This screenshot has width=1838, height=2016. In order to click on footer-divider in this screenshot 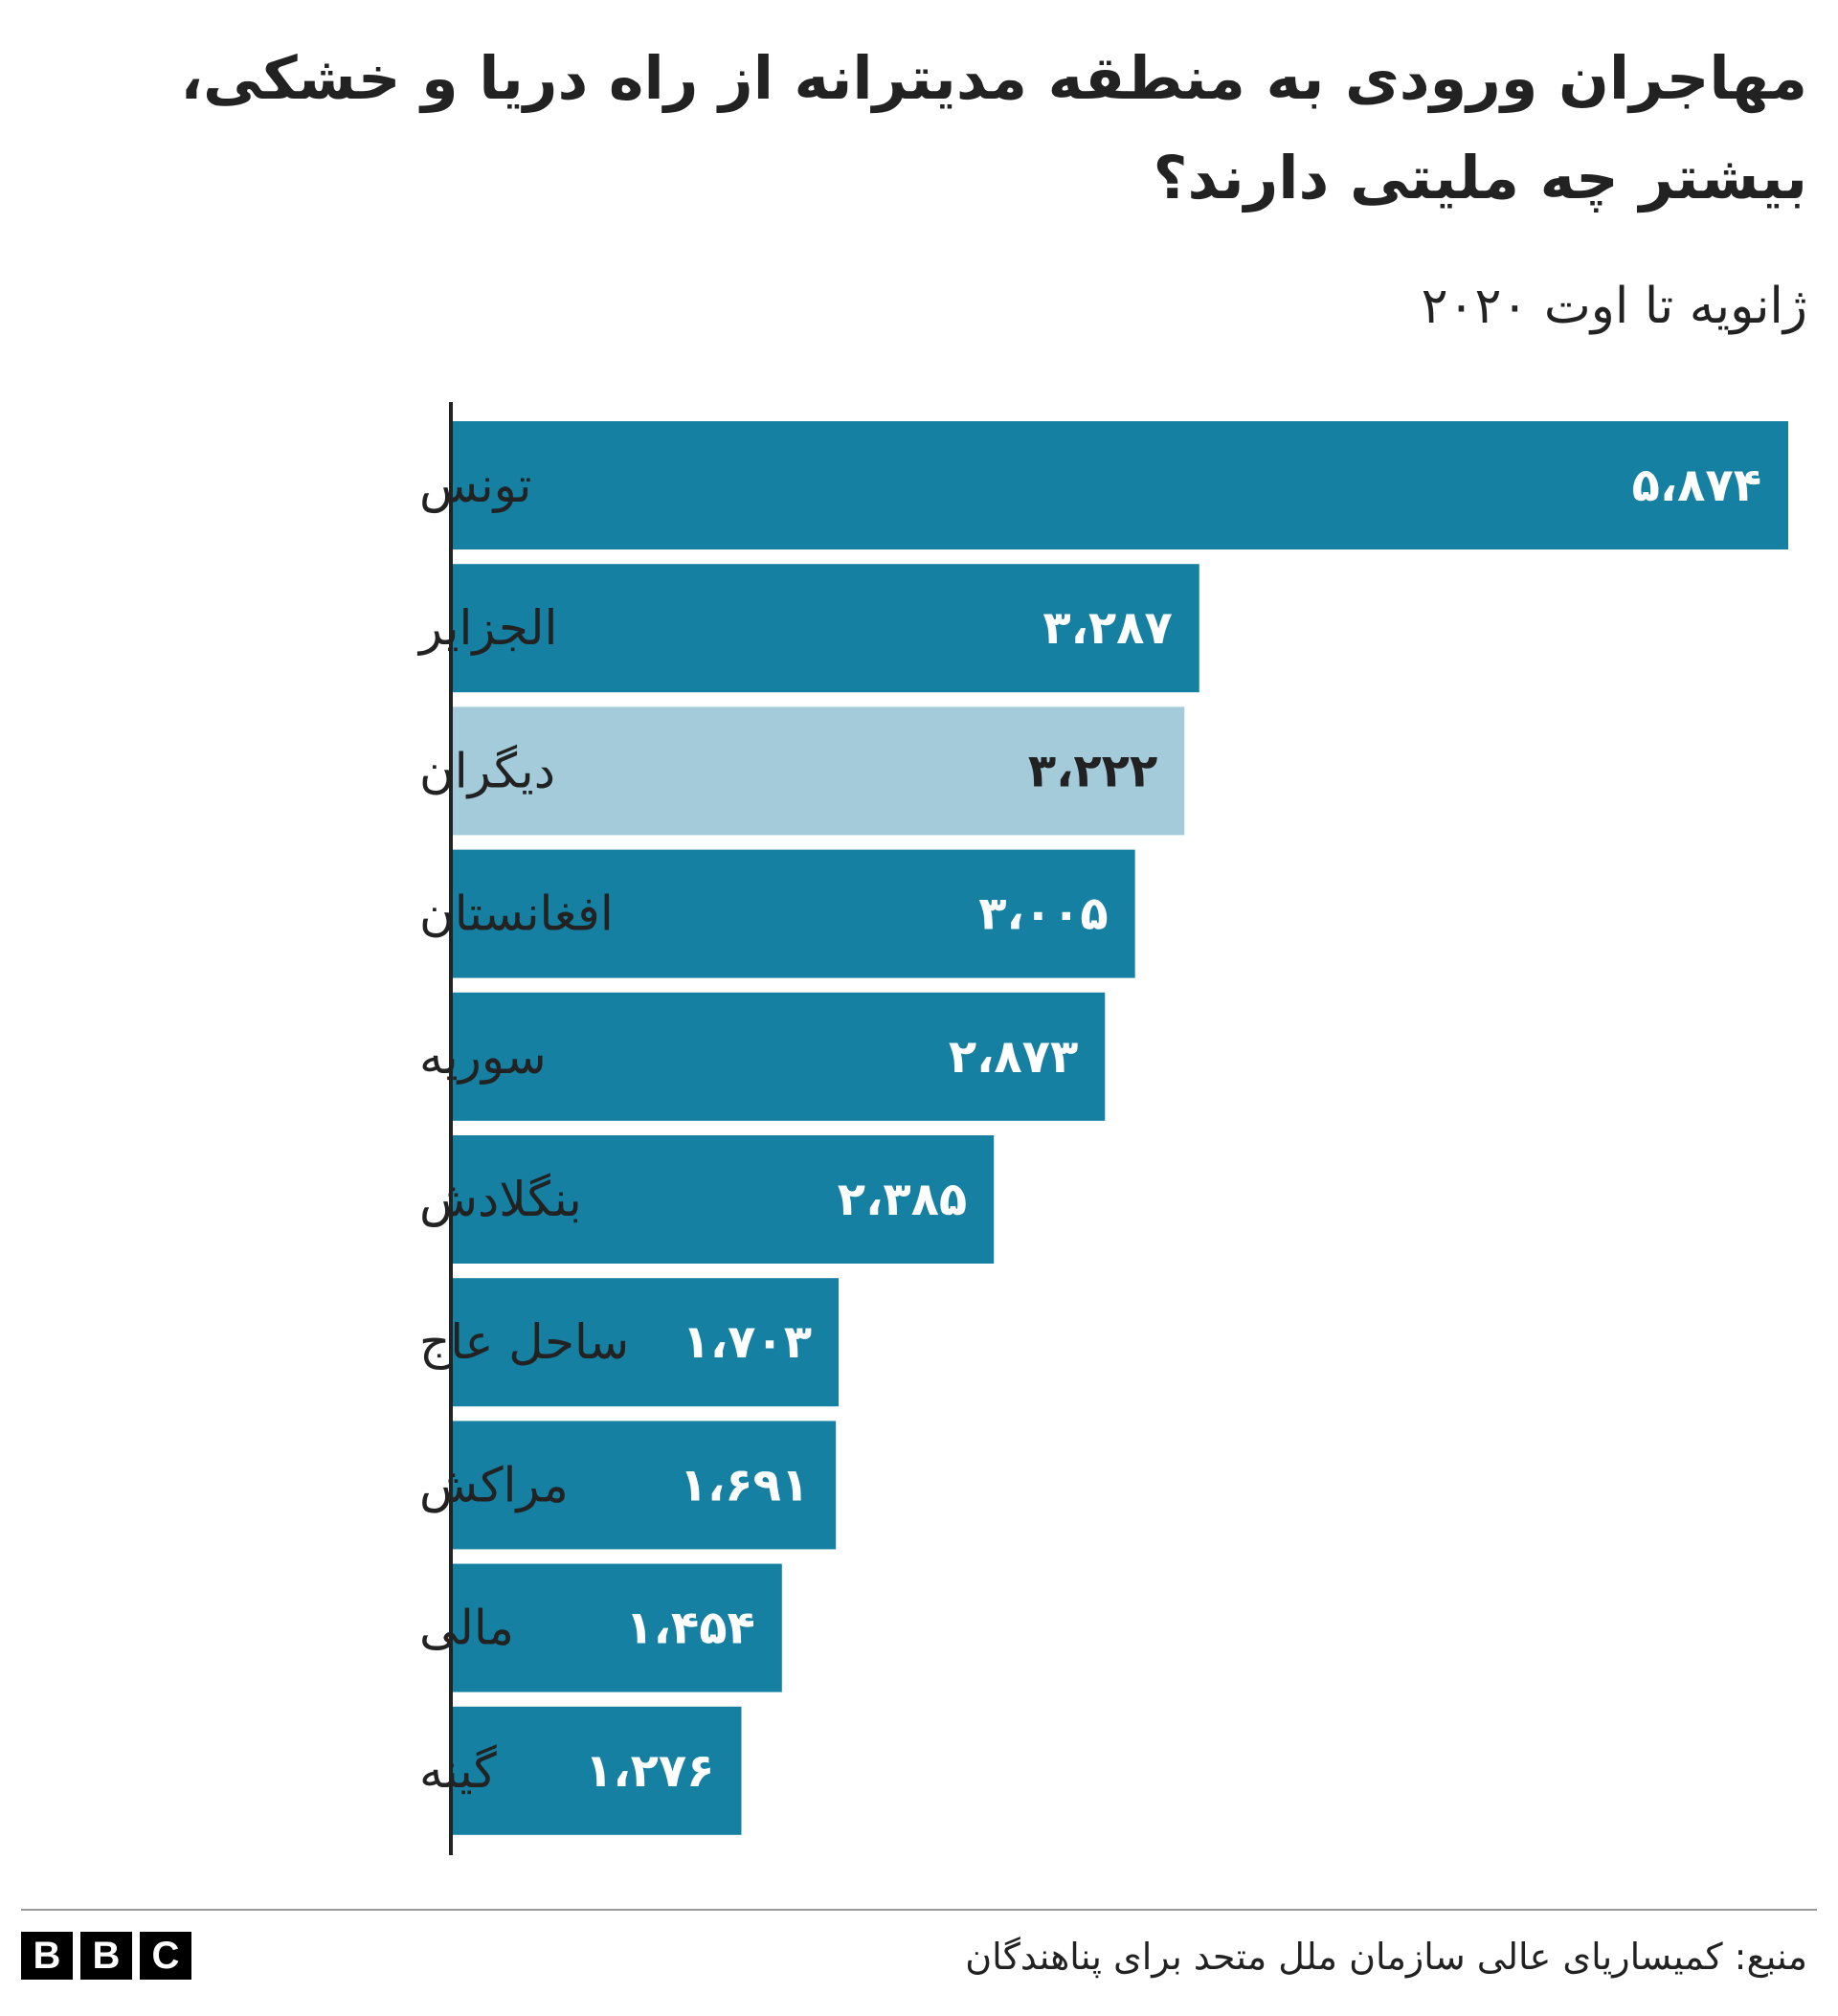, I will do `click(919, 1910)`.